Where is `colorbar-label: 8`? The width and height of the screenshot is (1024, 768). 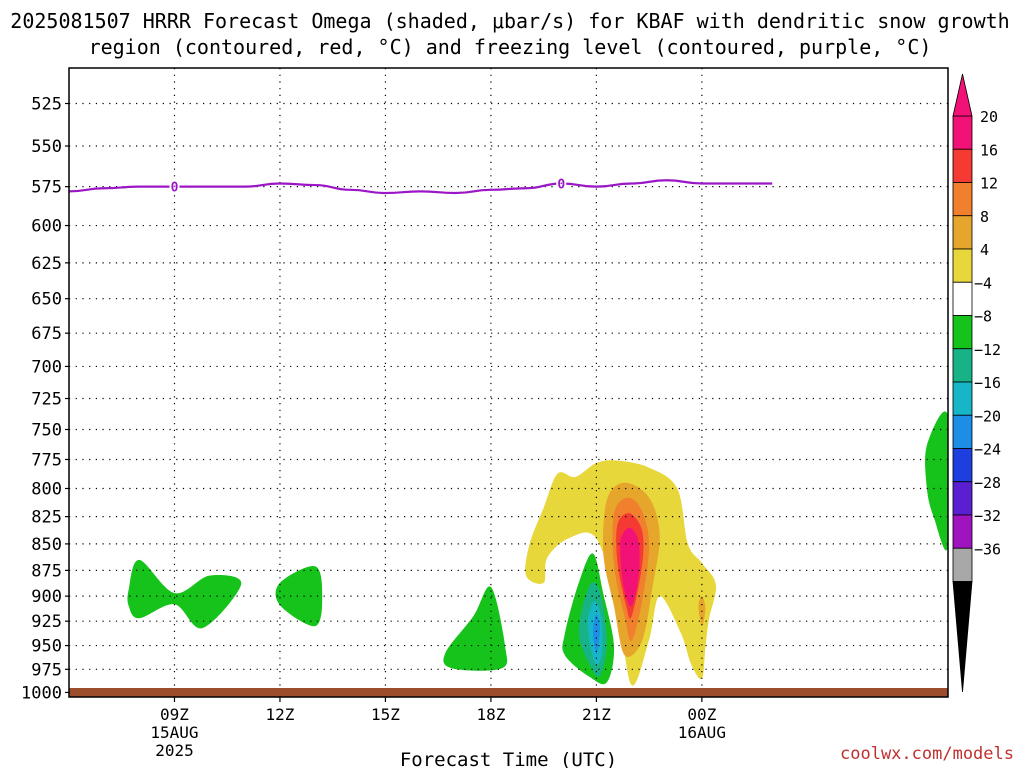
colorbar-label: 8 is located at coordinates (984, 217).